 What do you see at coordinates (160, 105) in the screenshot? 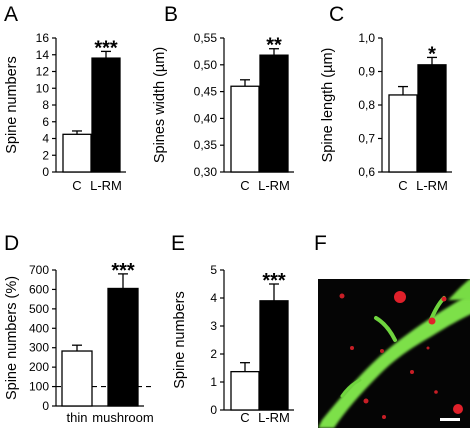
I see `y-axis-label: Spines width (µm)` at bounding box center [160, 105].